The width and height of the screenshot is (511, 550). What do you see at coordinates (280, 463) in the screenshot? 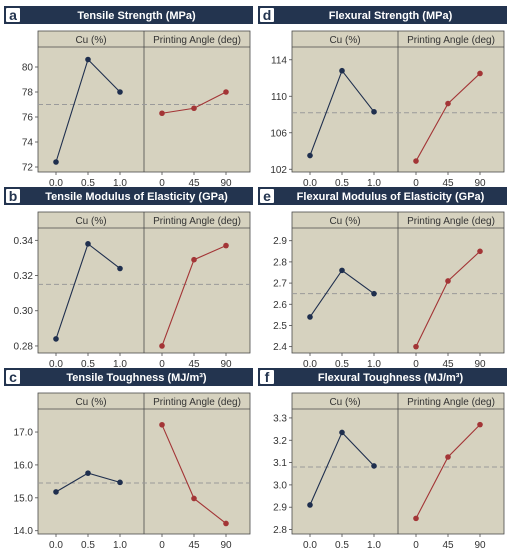
I see `y-tick-label: 3.1` at bounding box center [280, 463].